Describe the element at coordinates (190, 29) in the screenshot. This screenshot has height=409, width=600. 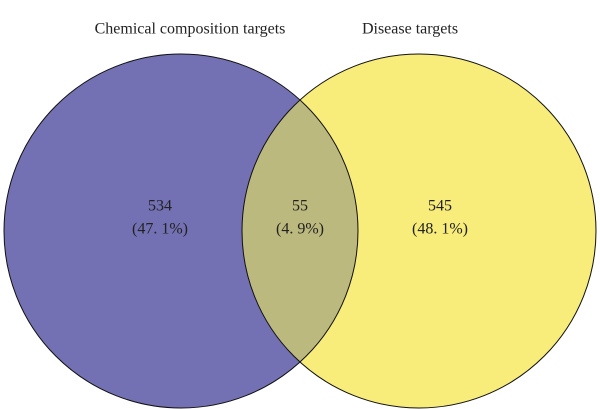
I see `set-title: Chemical composition targets` at that location.